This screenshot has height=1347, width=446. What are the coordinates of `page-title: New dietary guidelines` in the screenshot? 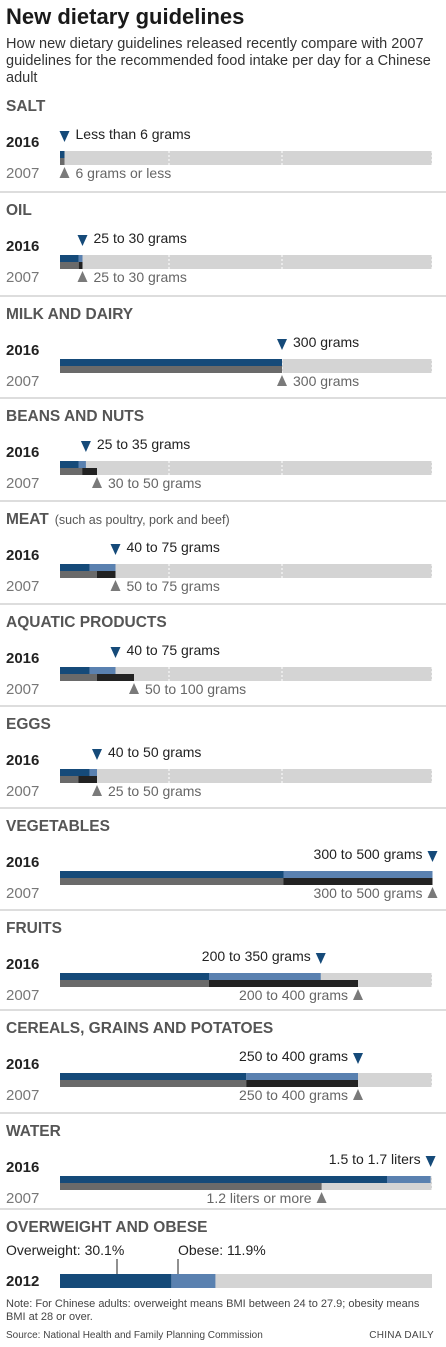 It's located at (125, 16).